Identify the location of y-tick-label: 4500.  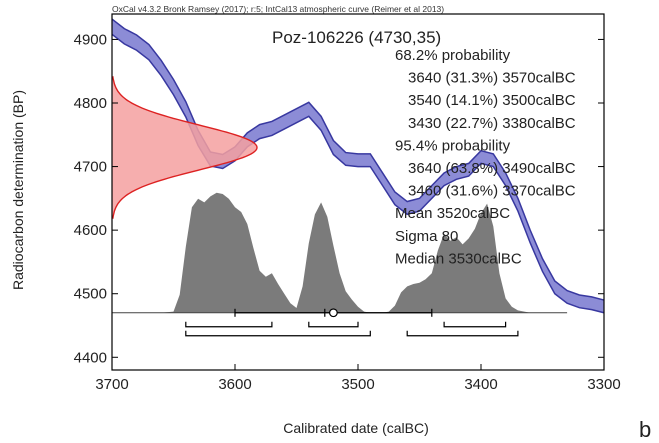
(90, 294).